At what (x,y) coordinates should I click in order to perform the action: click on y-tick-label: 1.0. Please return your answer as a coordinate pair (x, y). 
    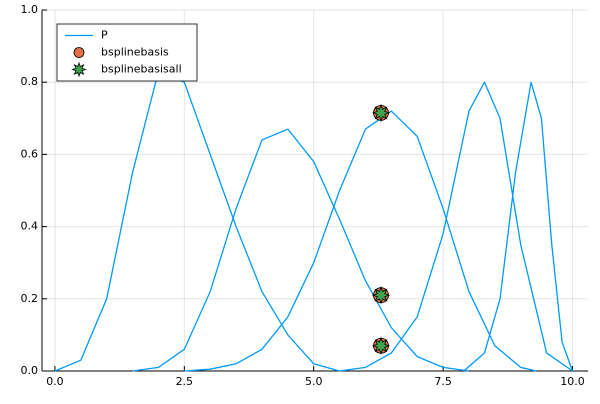
    Looking at the image, I should click on (30, 9).